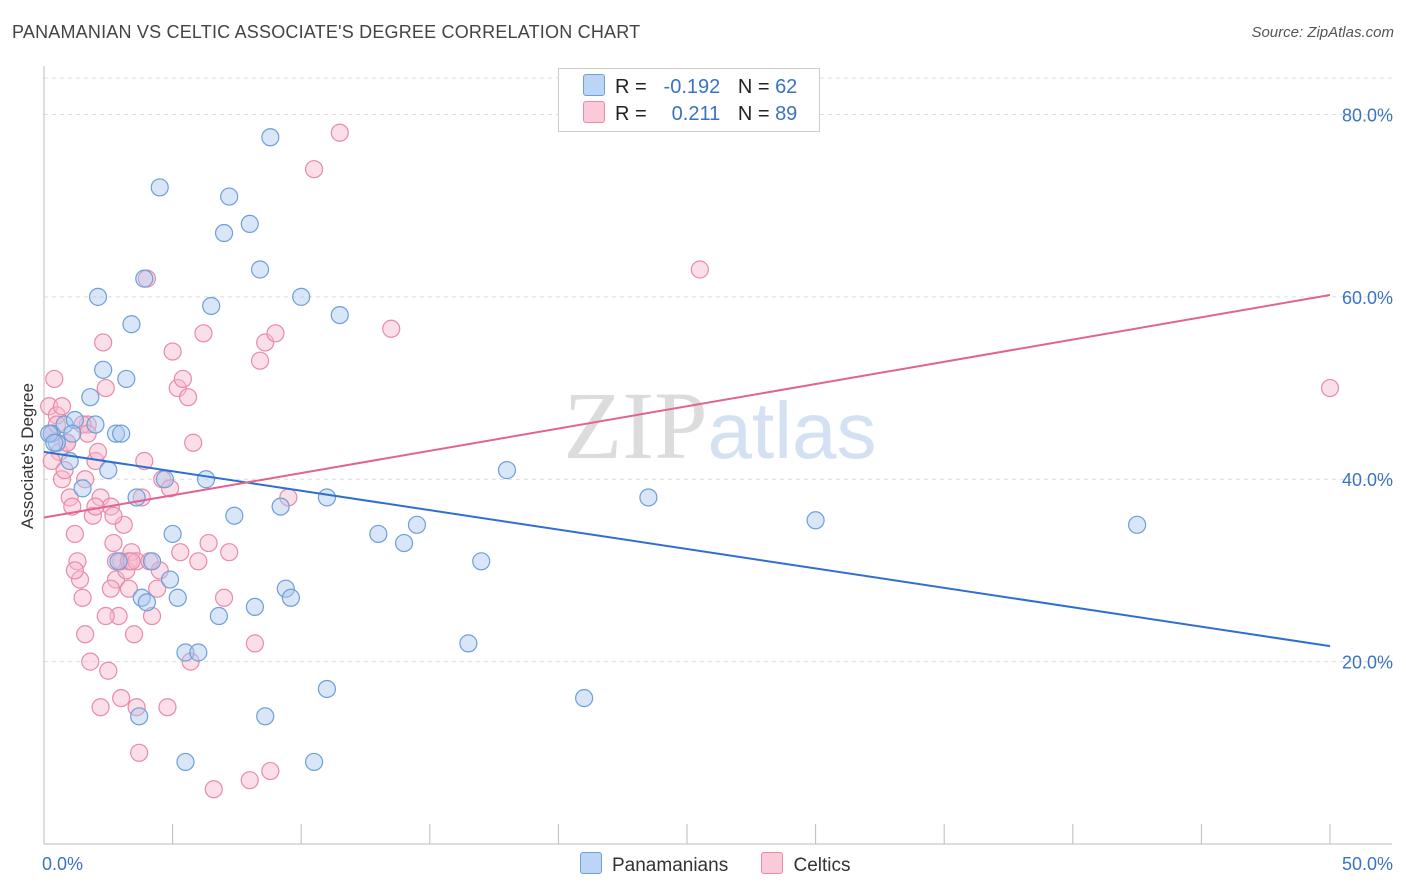 The image size is (1406, 892). What do you see at coordinates (1367, 864) in the screenshot?
I see `x-tick-label: 50.0%` at bounding box center [1367, 864].